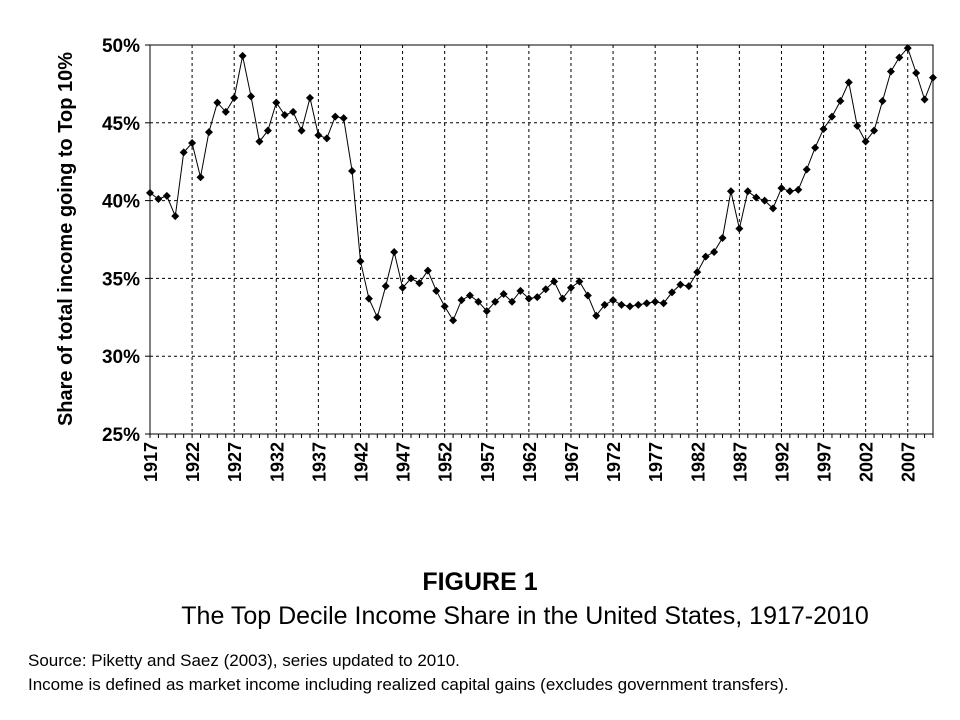  I want to click on x-tick-label: 1942, so click(361, 462).